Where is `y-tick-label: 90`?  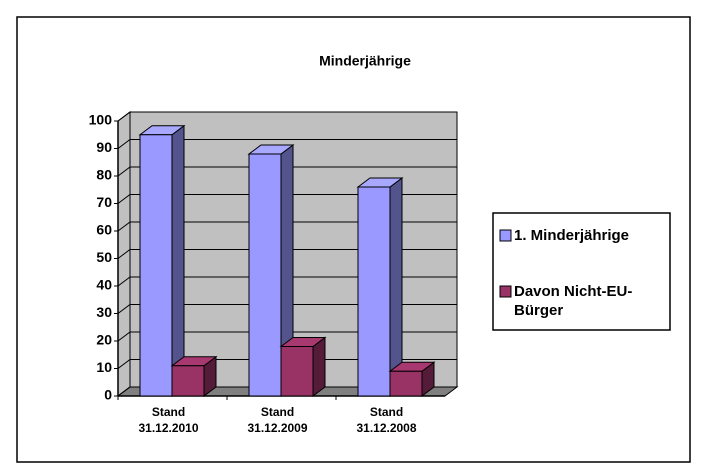 y-tick-label: 90 is located at coordinates (104, 147).